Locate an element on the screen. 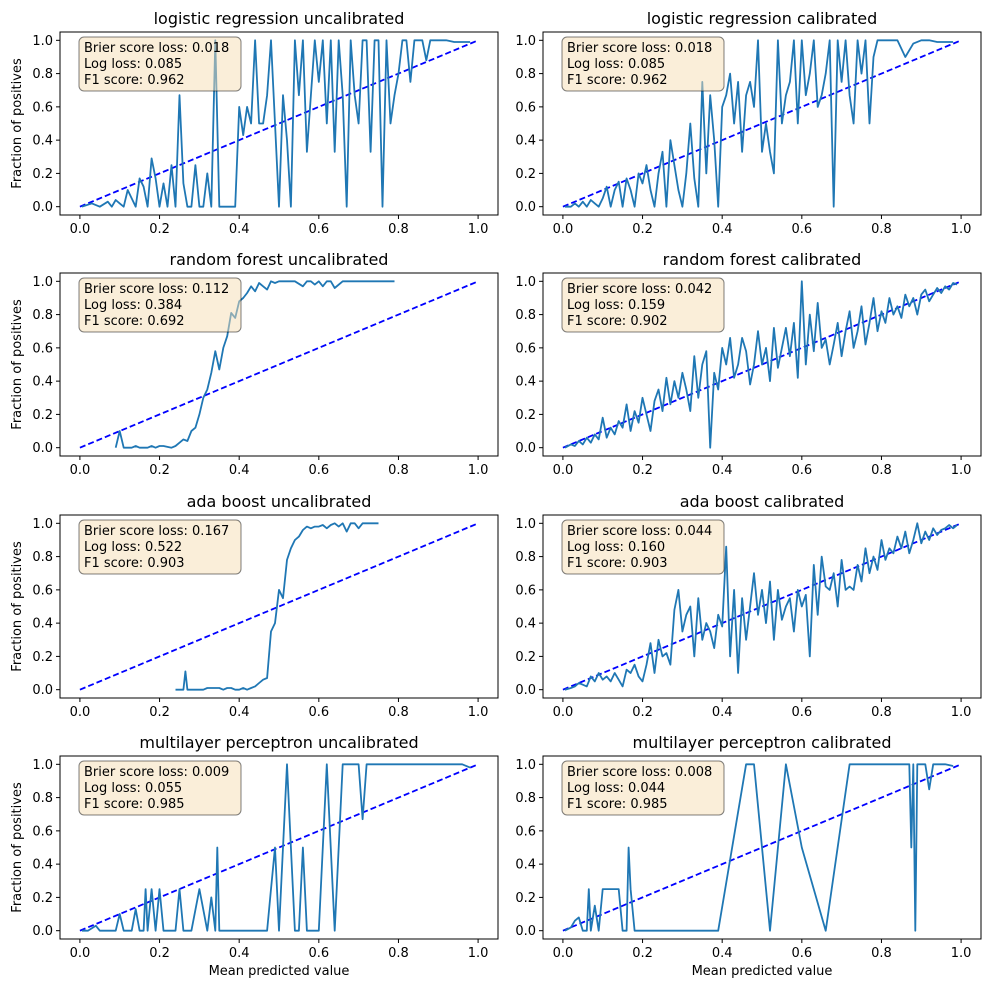  subplot-title: random forest calibrated is located at coordinates (762, 259).